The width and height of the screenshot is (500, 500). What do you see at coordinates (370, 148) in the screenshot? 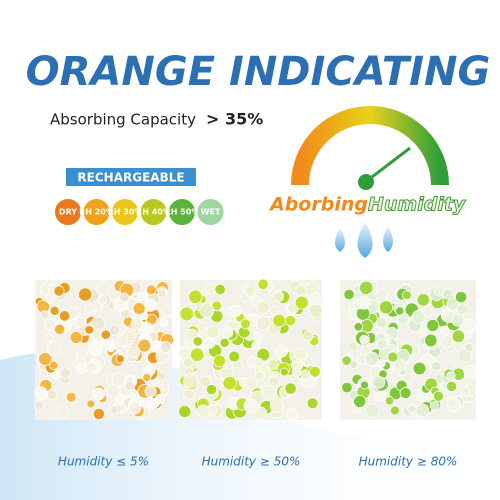
I see `gauge` at bounding box center [370, 148].